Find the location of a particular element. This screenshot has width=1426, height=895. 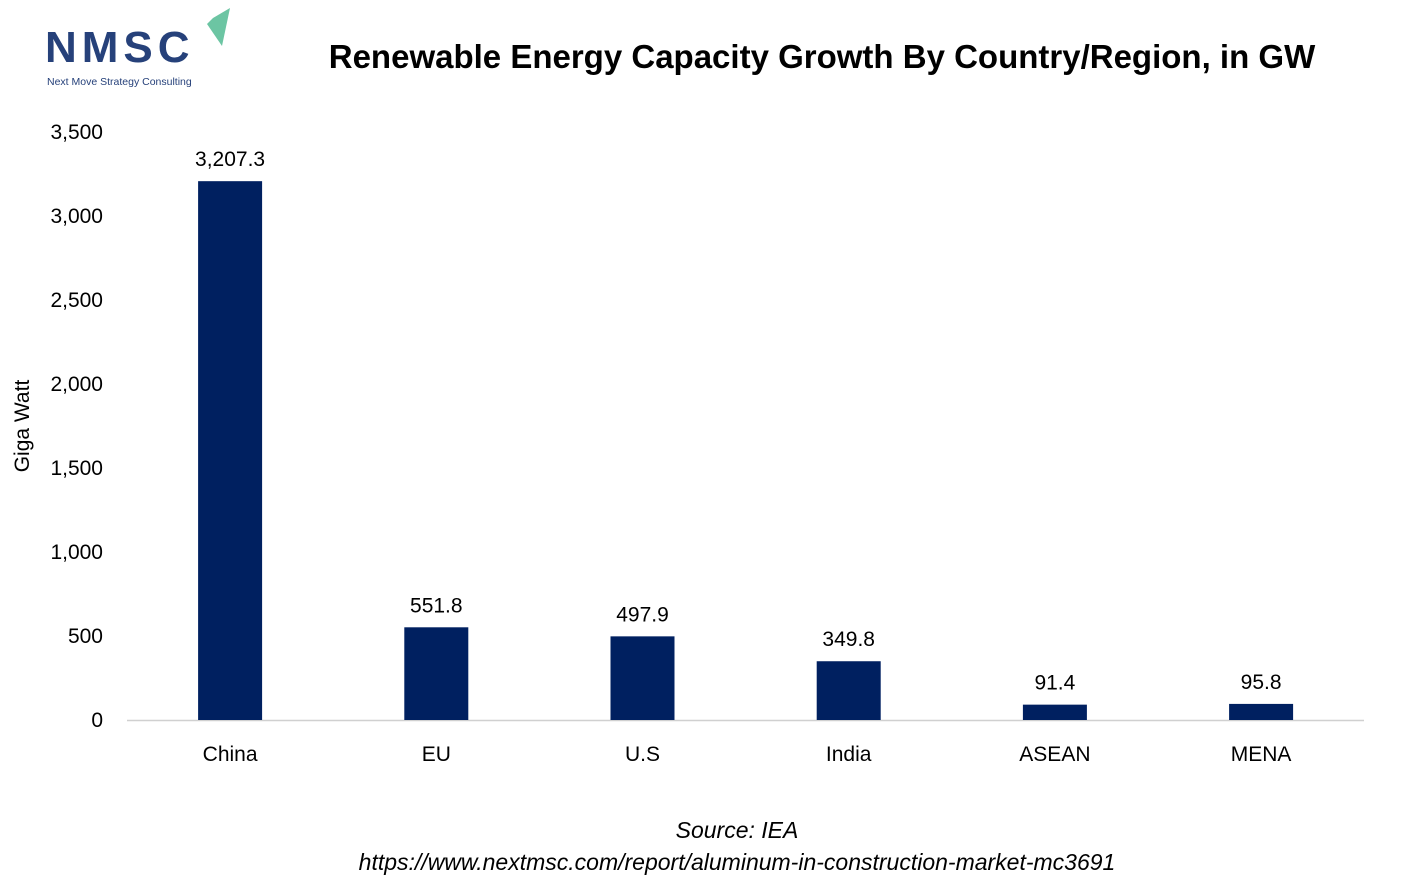

y-tick-label: 1,500 is located at coordinates (76, 468).